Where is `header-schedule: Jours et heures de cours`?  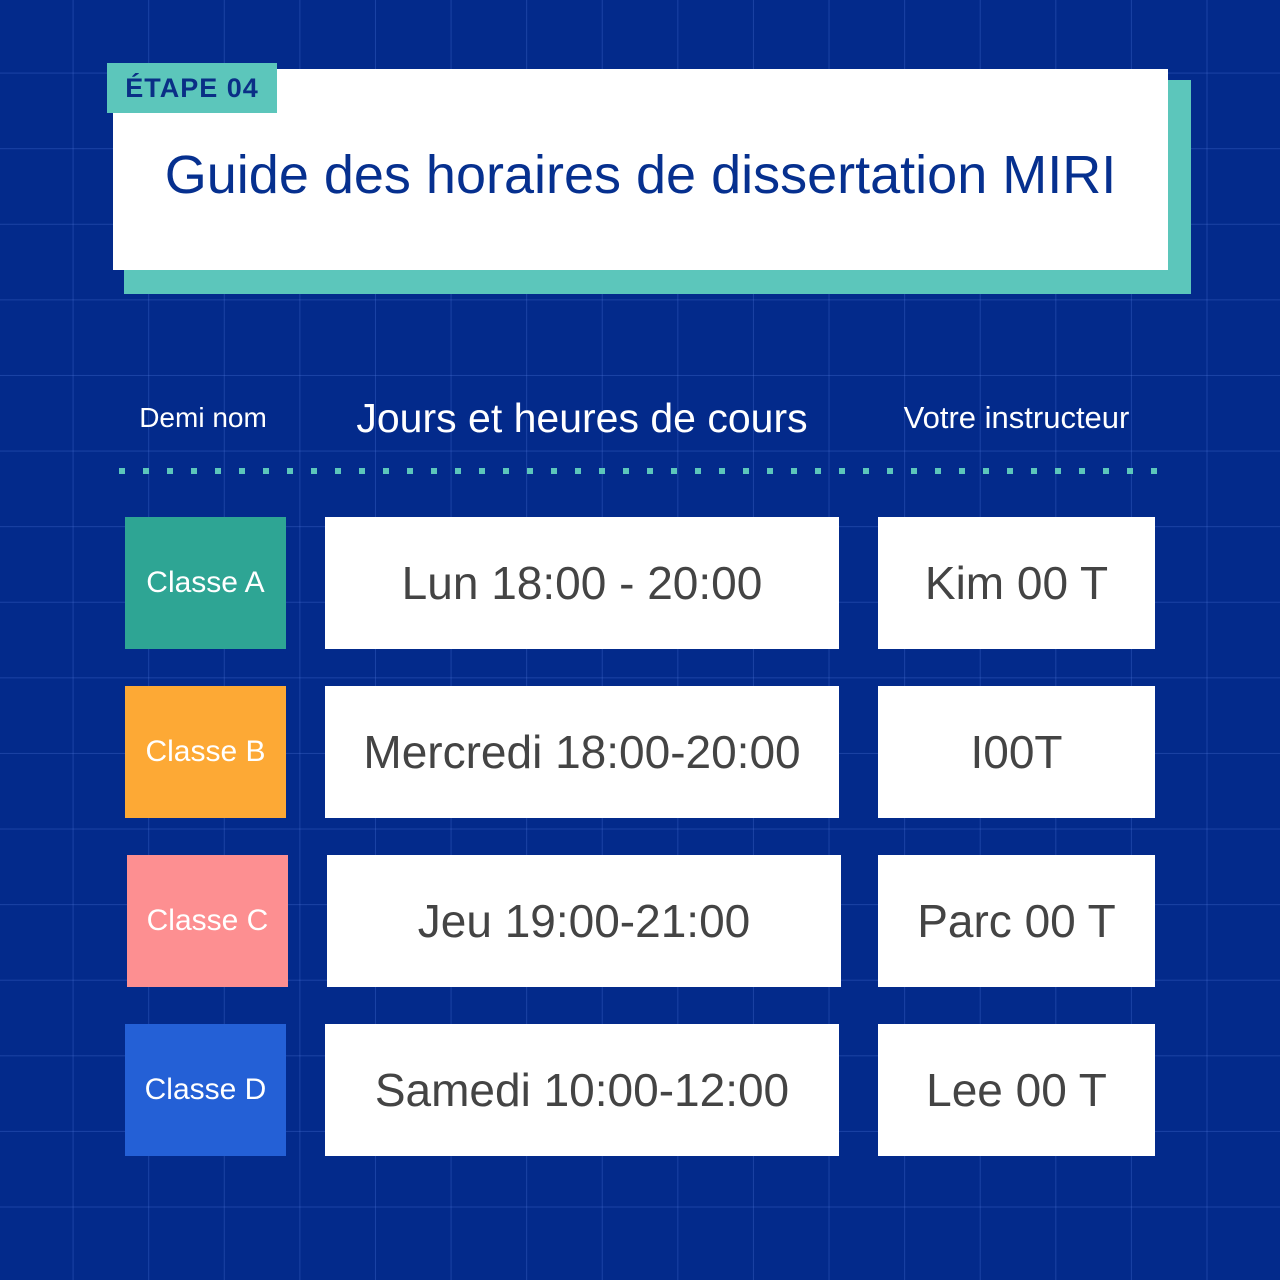 header-schedule: Jours et heures de cours is located at coordinates (582, 417).